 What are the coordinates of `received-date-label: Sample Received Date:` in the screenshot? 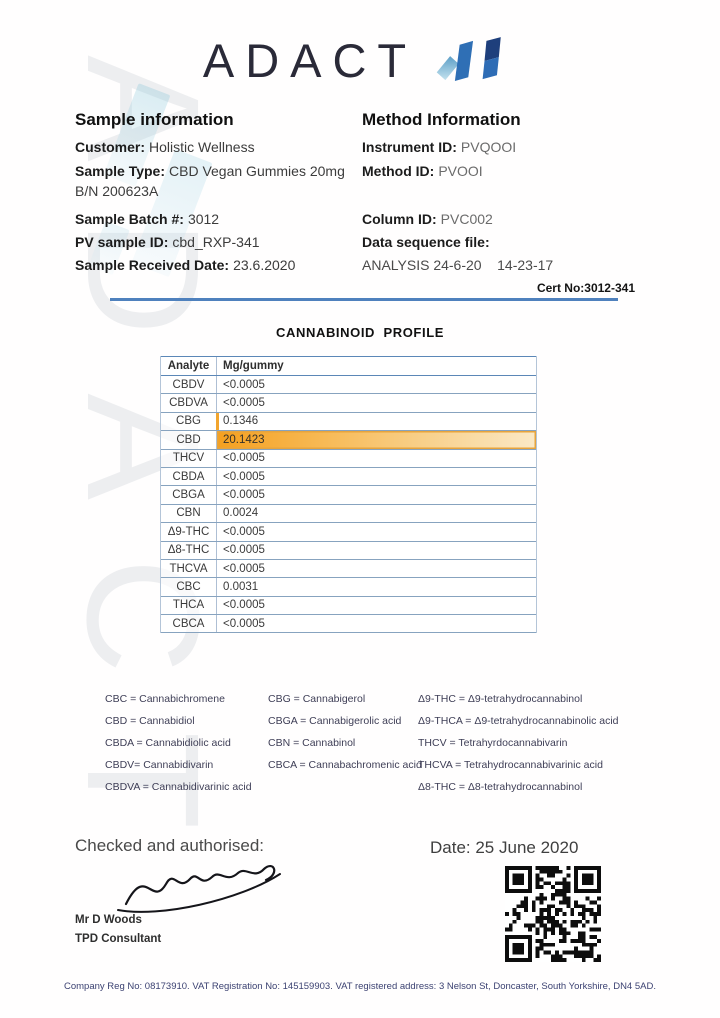 It's located at (152, 265).